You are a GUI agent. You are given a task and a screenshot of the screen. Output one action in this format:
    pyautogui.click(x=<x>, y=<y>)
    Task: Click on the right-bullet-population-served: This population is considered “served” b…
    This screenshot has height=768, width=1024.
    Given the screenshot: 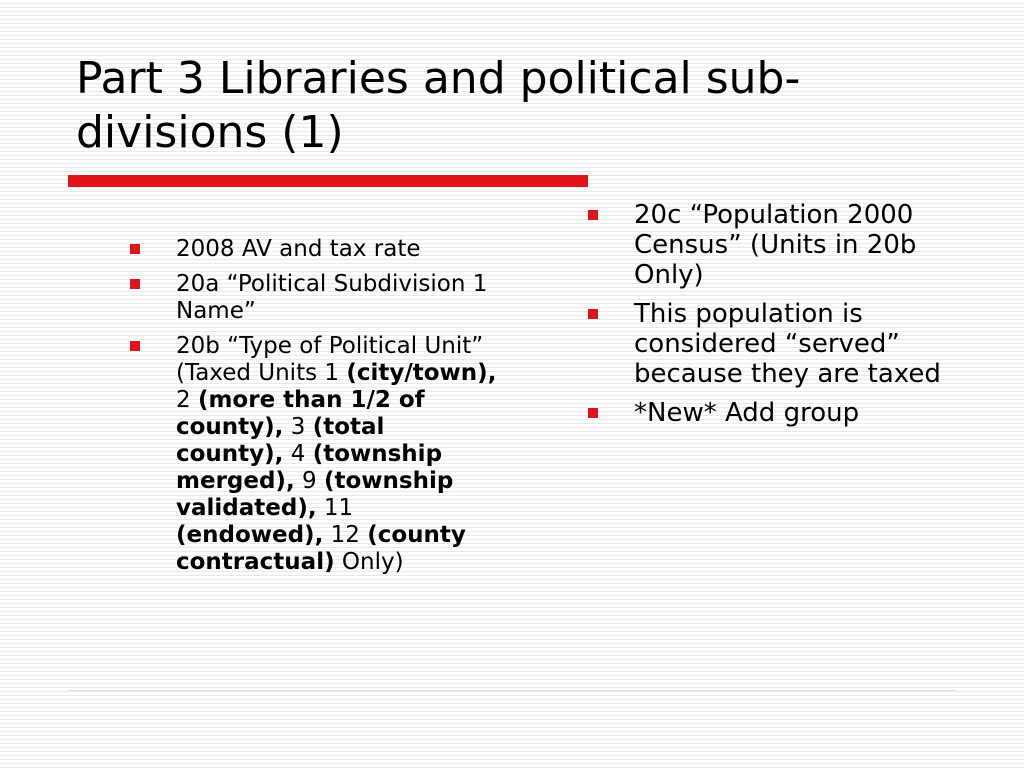 What is the action you would take?
    pyautogui.click(x=773, y=344)
    